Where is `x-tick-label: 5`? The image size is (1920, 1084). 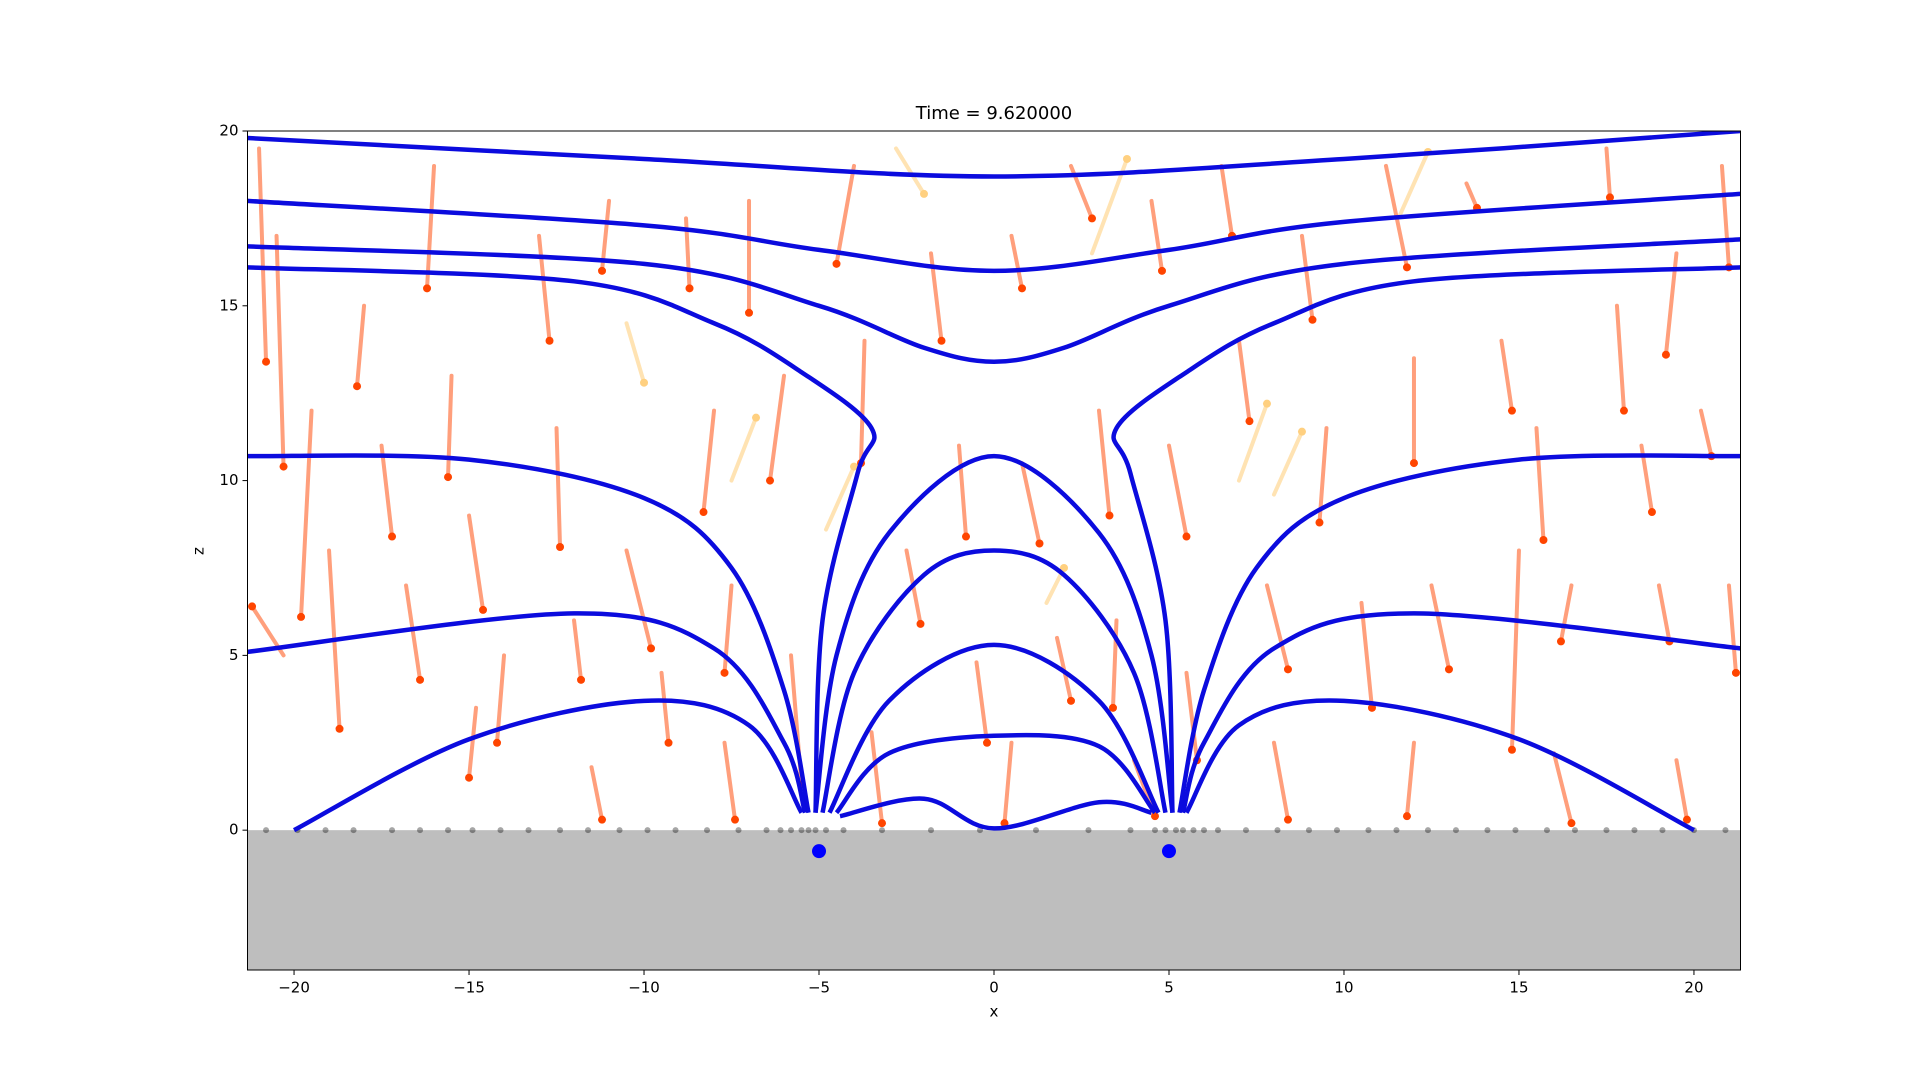 x-tick-label: 5 is located at coordinates (1169, 988).